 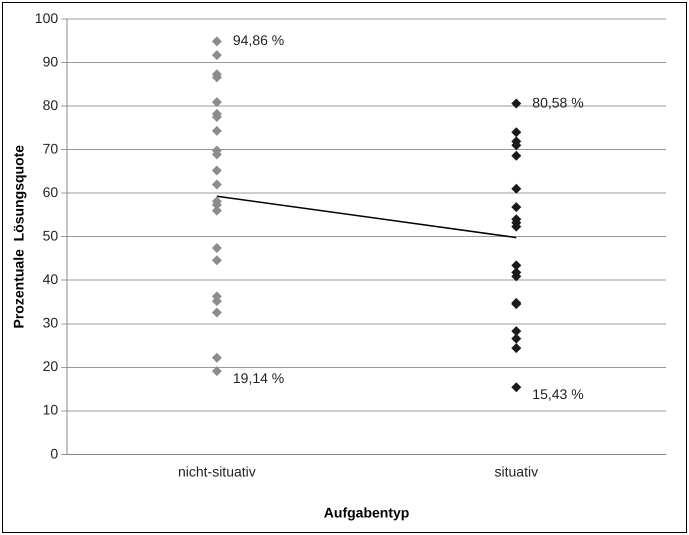 What do you see at coordinates (46, 18) in the screenshot?
I see `y-tick-label: 100` at bounding box center [46, 18].